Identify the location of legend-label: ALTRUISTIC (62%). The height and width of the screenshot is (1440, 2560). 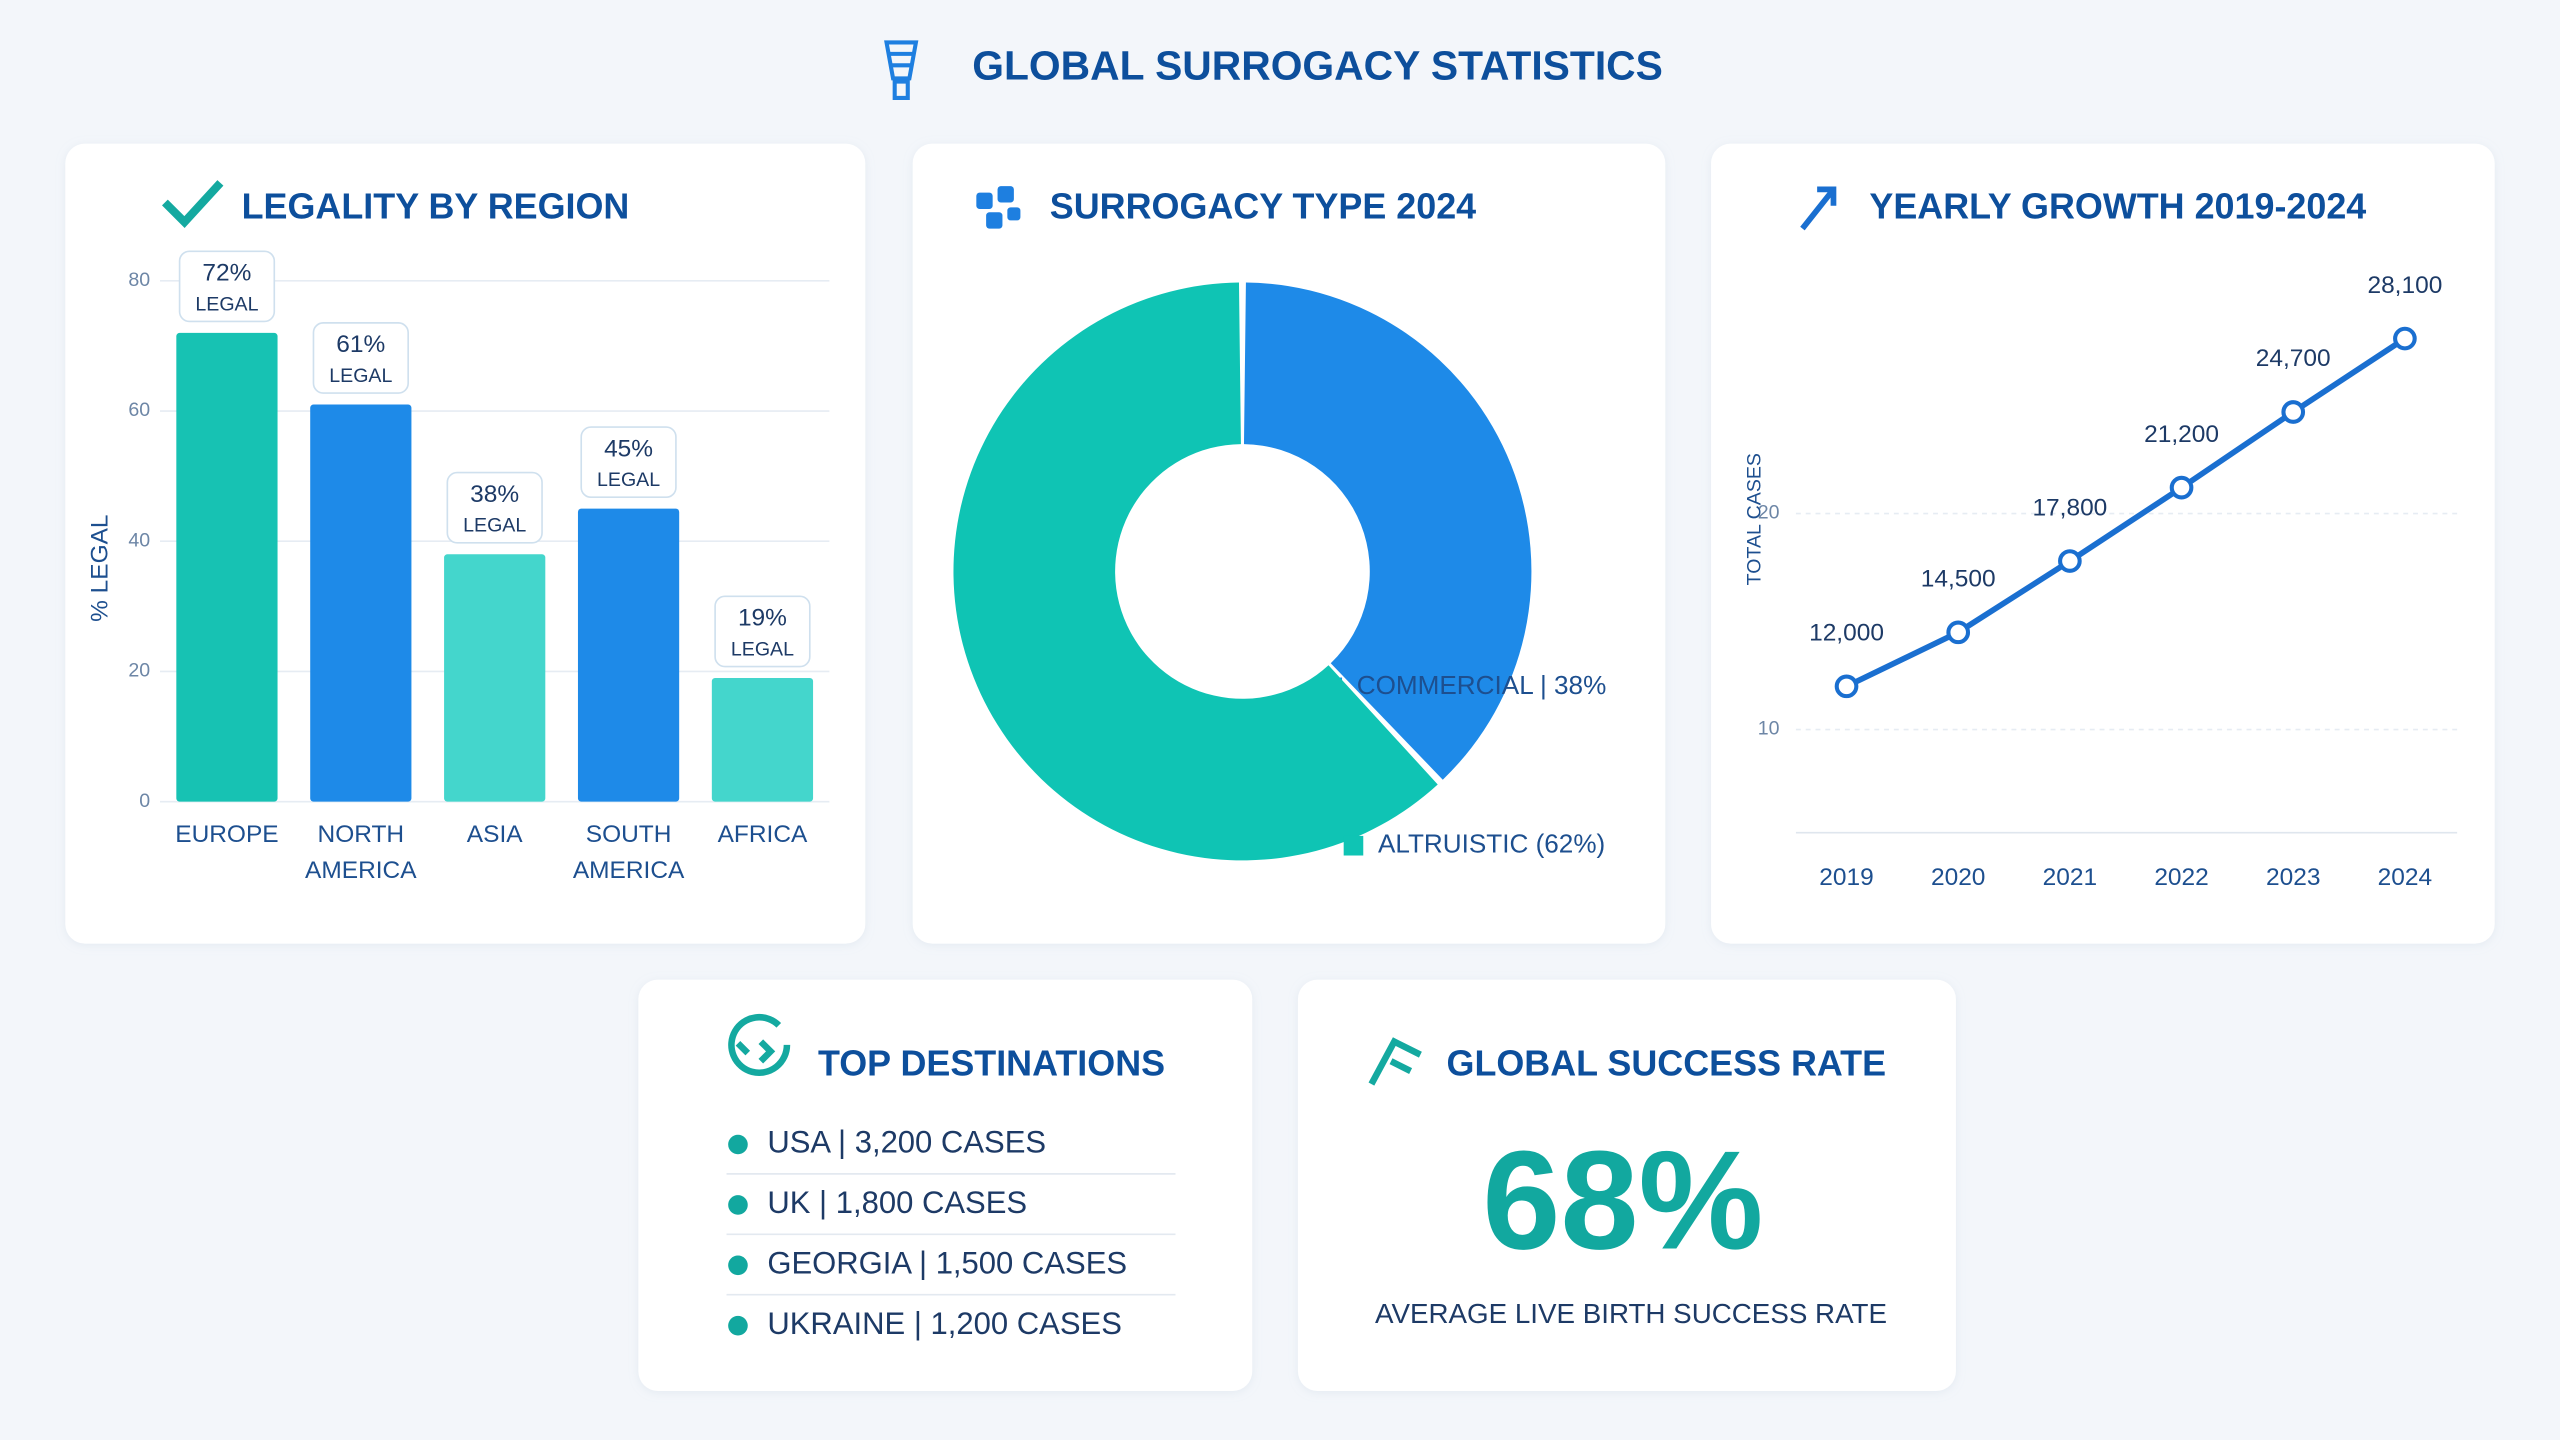
(1491, 844).